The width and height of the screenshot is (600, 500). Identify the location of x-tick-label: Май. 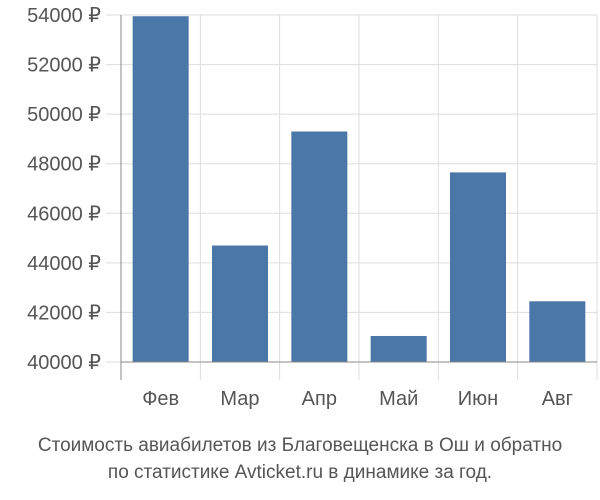
(398, 399).